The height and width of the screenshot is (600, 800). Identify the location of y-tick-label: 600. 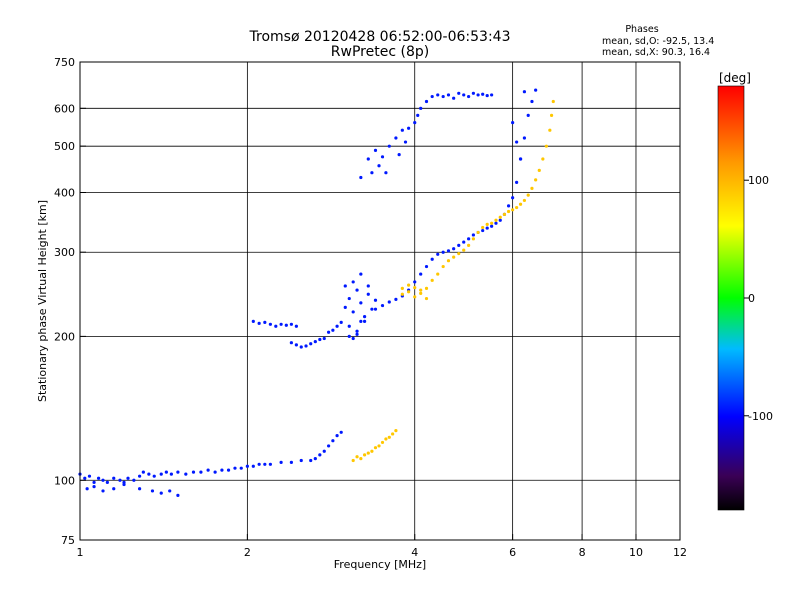
(64, 108).